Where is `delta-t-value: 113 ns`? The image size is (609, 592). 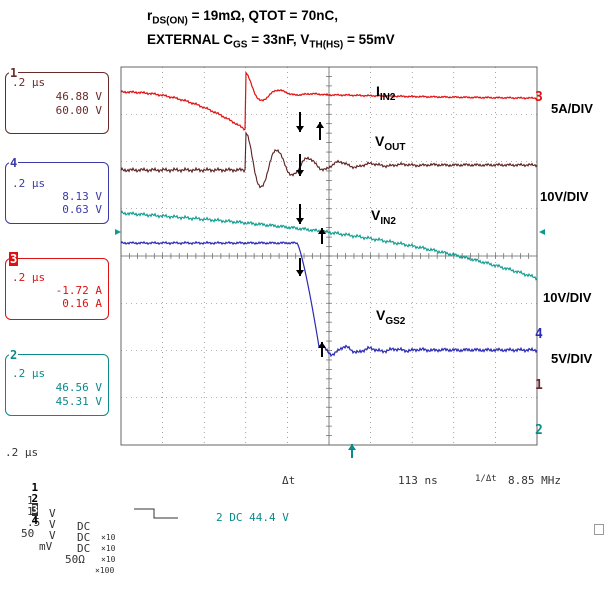 delta-t-value: 113 ns is located at coordinates (418, 480).